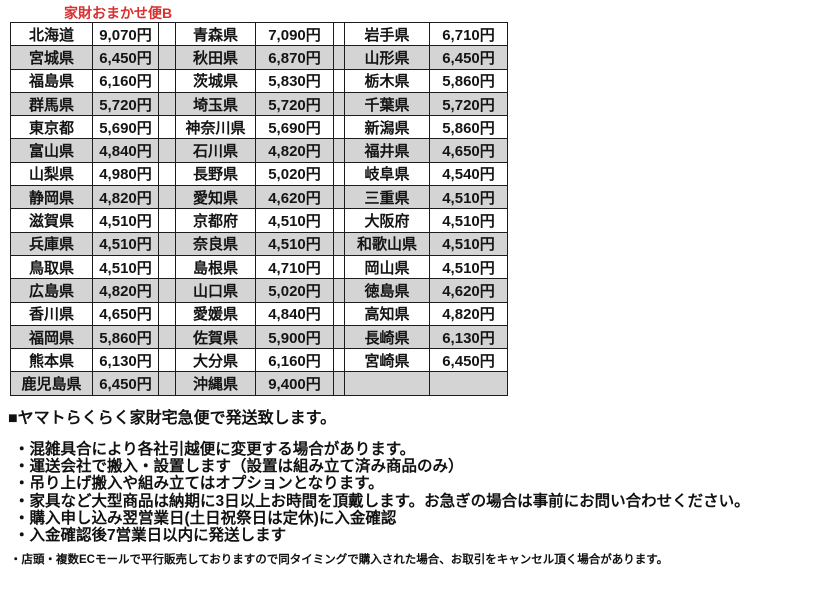 The height and width of the screenshot is (595, 822). I want to click on table-row: 山梨県 4,980円 長野県 5,020円 岐阜県 4,540円, so click(259, 174).